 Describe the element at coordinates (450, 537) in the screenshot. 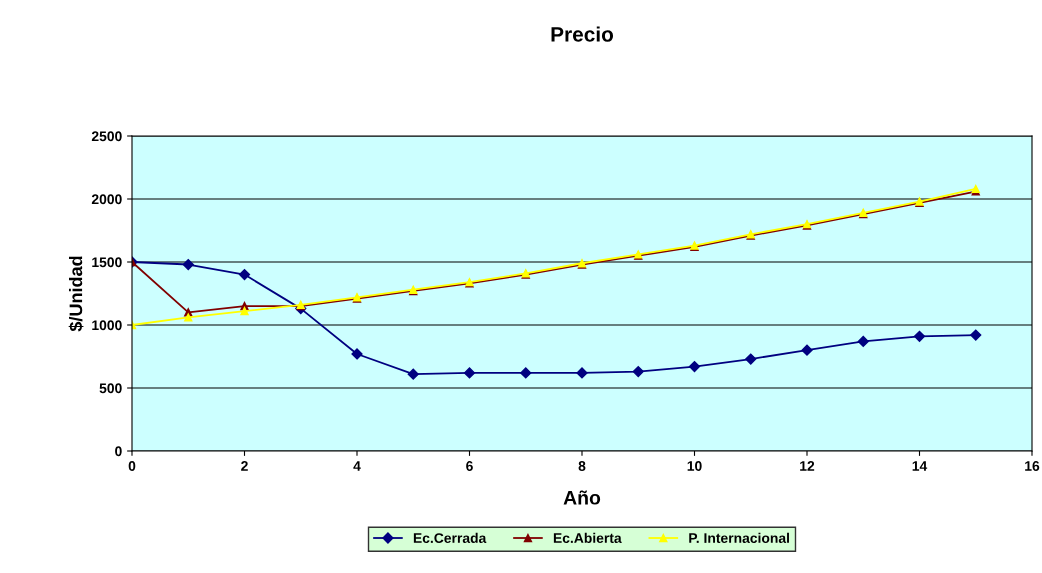

I see `legend-label: Ec.Cerrada` at that location.